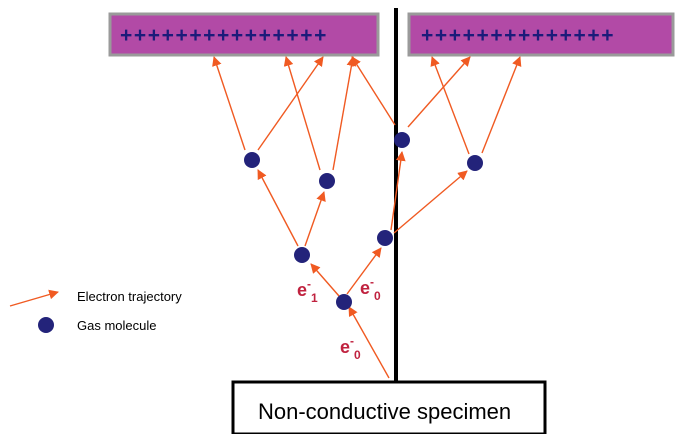  Describe the element at coordinates (307, 291) in the screenshot. I see `electron-label-e1: e-1` at that location.